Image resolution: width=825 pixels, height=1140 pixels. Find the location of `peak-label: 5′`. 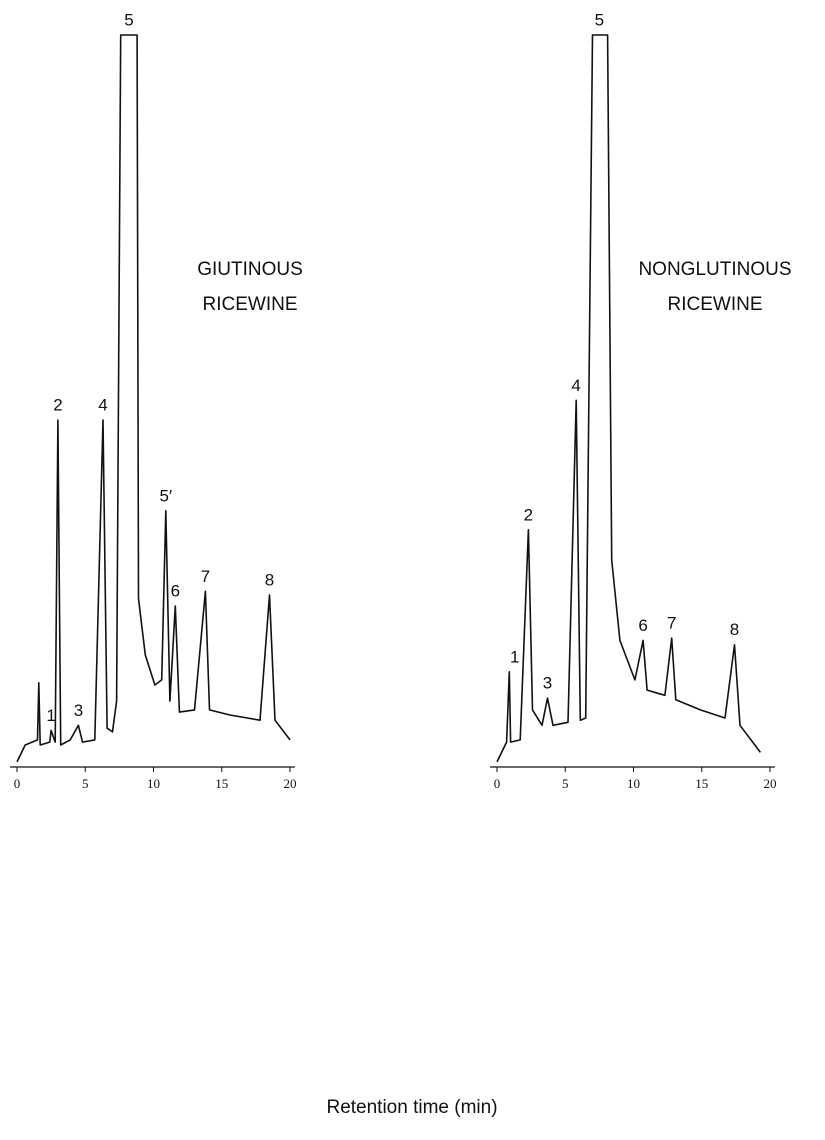

peak-label: 5′ is located at coordinates (165, 495).